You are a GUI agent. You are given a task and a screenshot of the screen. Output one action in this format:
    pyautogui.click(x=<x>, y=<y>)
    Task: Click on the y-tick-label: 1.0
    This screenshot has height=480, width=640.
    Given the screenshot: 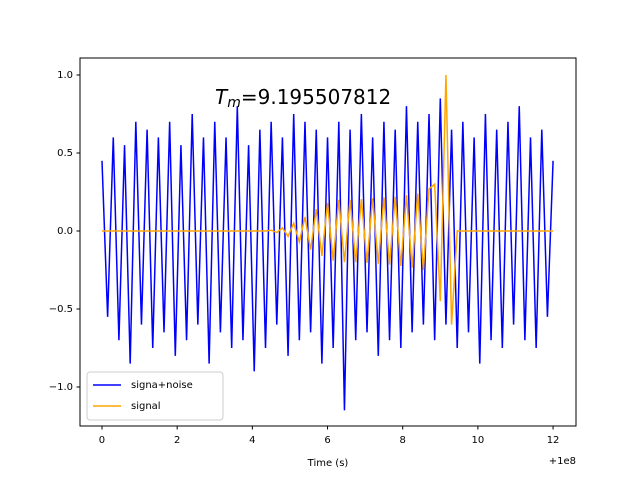 What is the action you would take?
    pyautogui.click(x=65, y=75)
    